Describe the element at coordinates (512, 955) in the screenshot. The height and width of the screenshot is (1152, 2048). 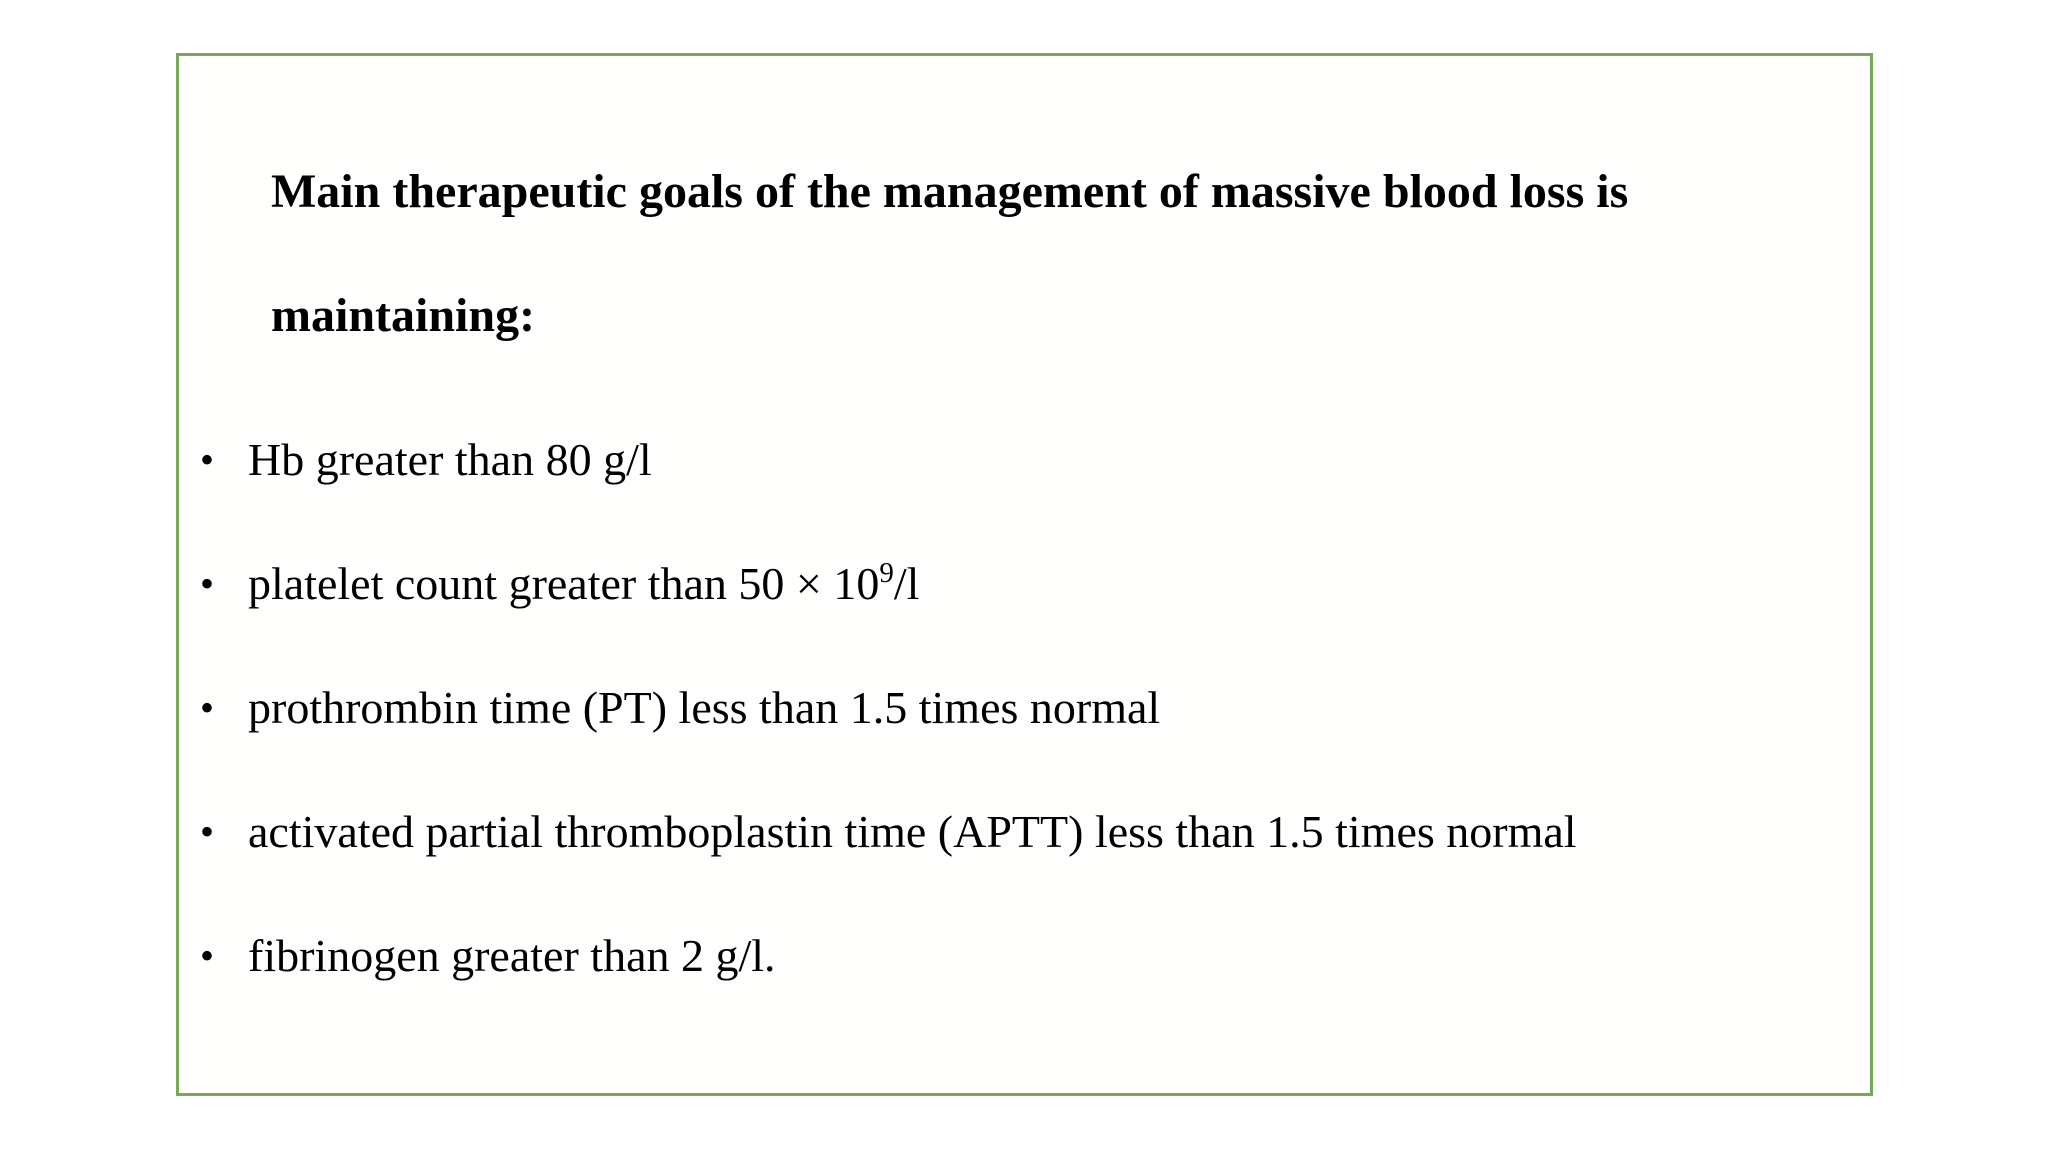
I see `bullet-text: fibrinogen greater than 2 g/l.` at that location.